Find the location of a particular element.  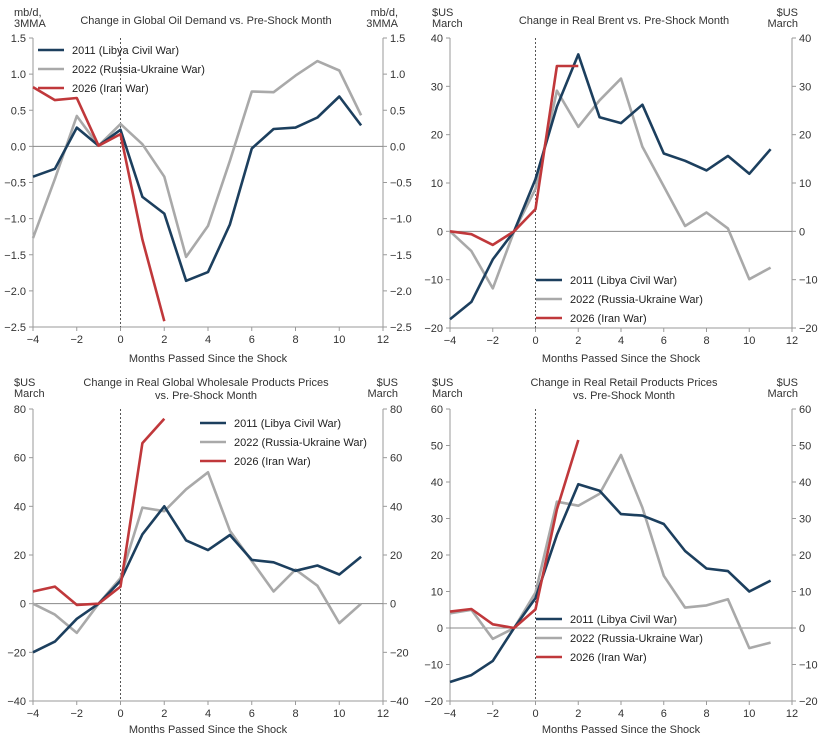

y-tick-label-left: 1.5 is located at coordinates (18, 39).